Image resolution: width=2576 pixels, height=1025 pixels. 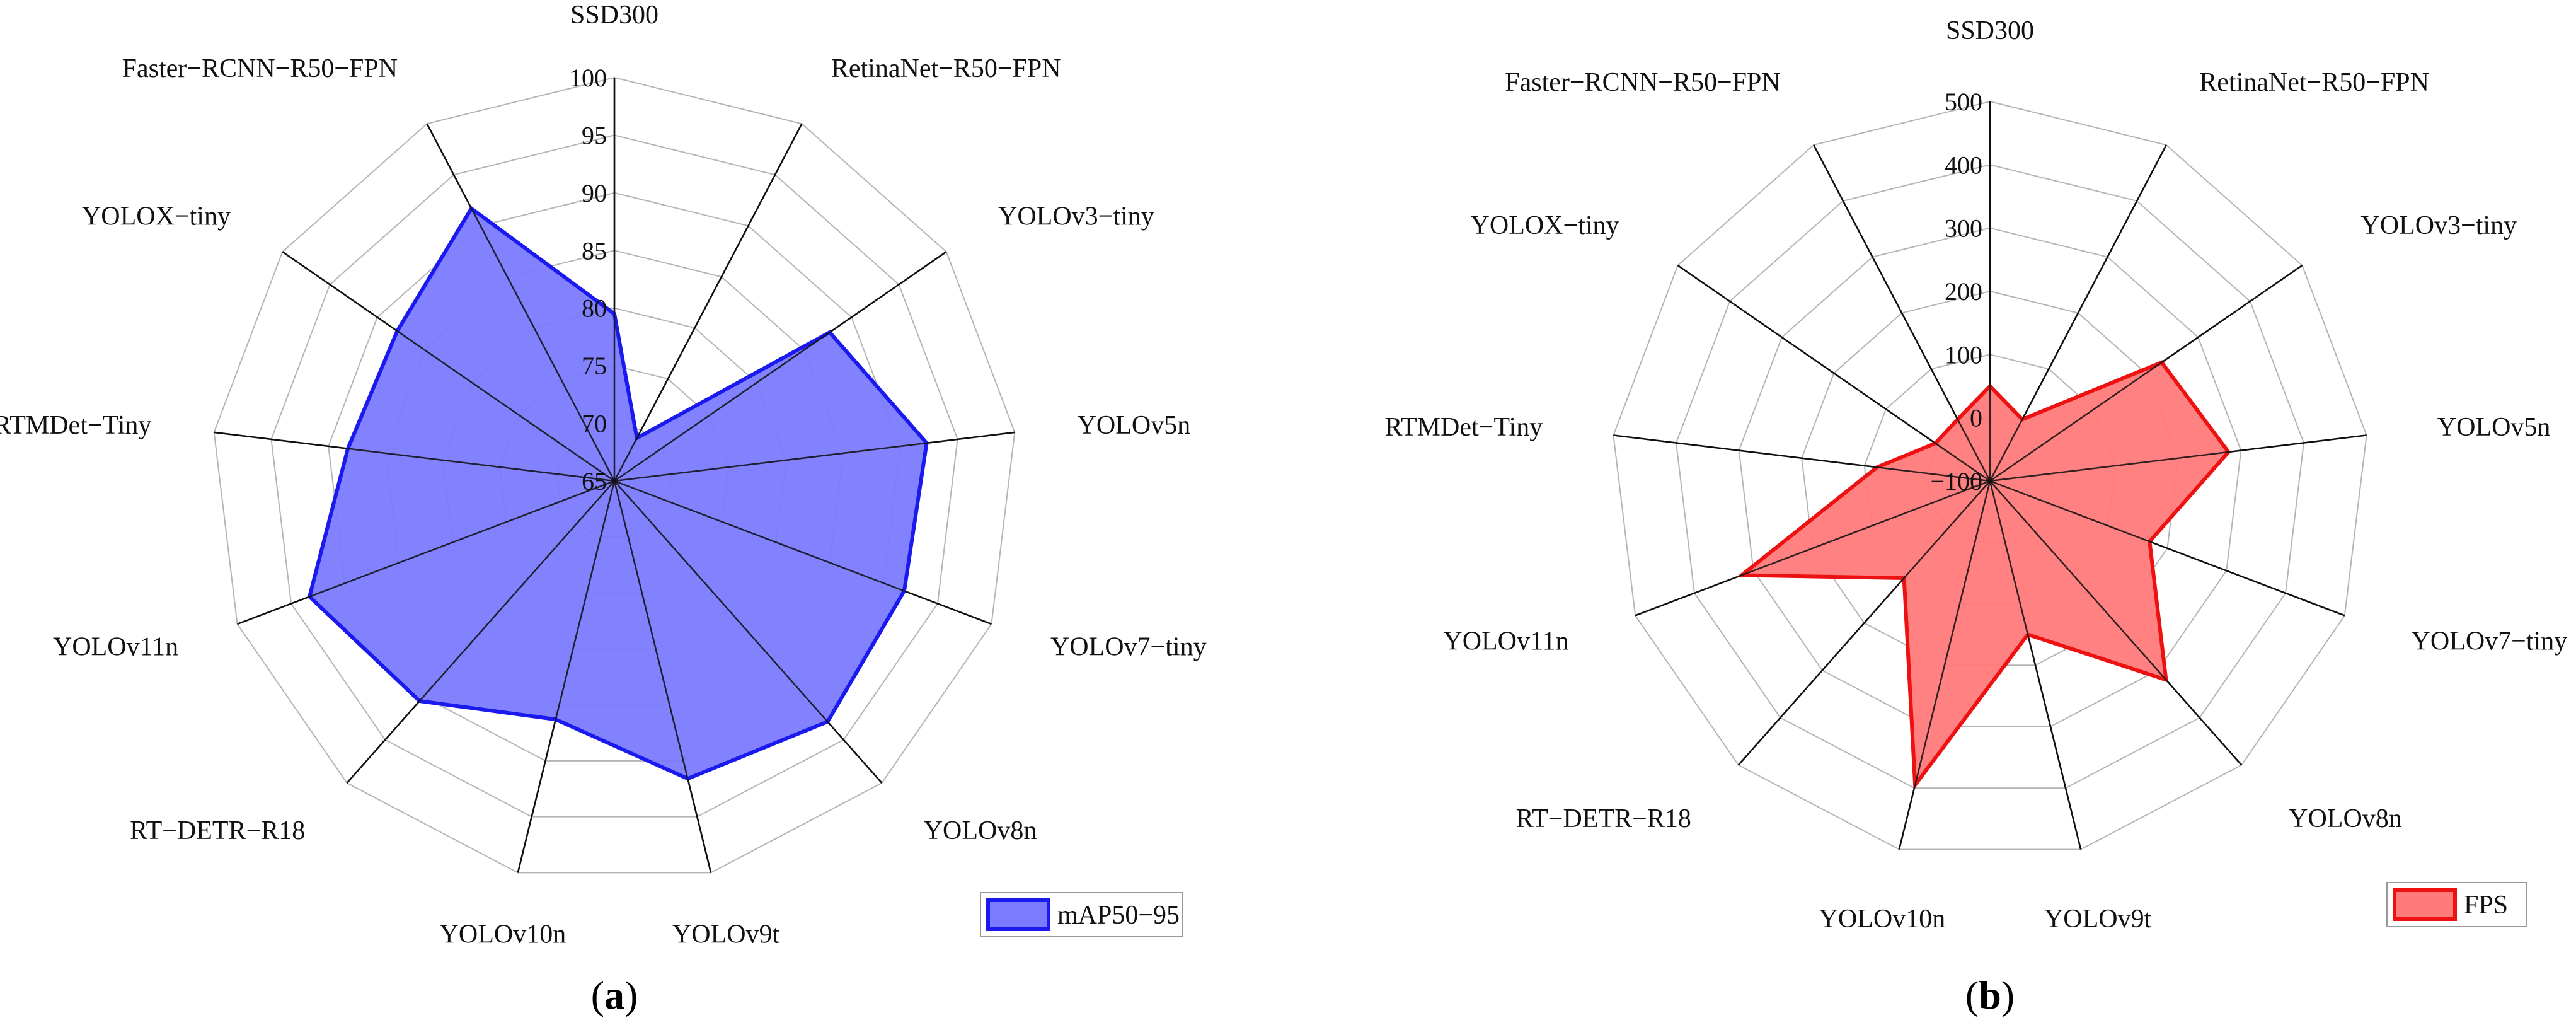 I want to click on tick-label: 0, so click(x=1976, y=418).